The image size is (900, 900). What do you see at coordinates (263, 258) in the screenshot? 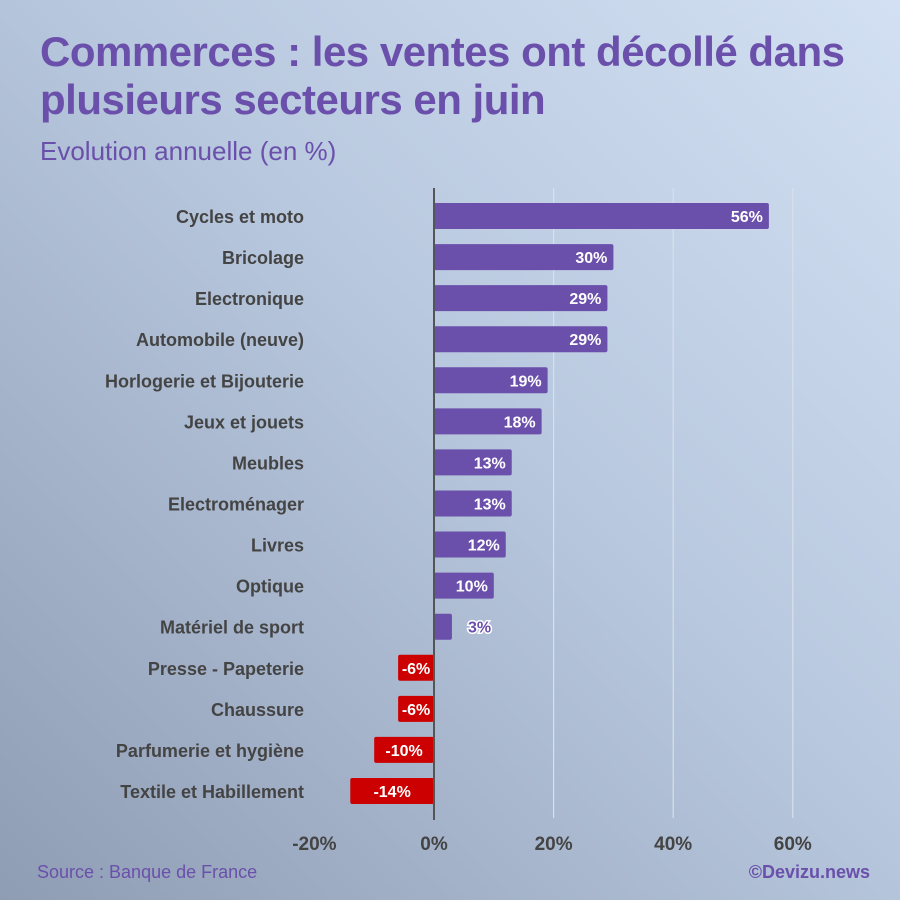
I see `category-label: Bricolage` at bounding box center [263, 258].